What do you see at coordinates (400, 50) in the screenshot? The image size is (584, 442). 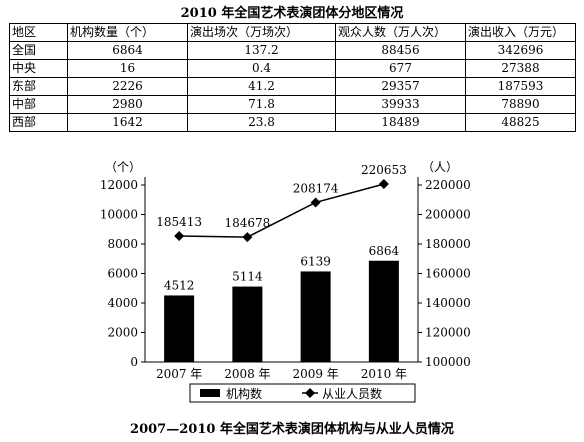 I see `cell-audience: 88456` at bounding box center [400, 50].